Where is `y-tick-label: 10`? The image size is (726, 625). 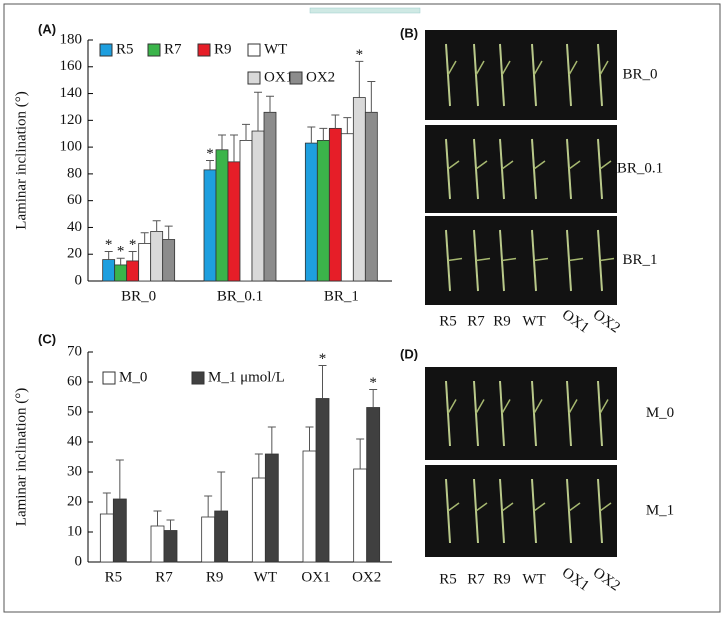 y-tick-label: 10 is located at coordinates (74, 531).